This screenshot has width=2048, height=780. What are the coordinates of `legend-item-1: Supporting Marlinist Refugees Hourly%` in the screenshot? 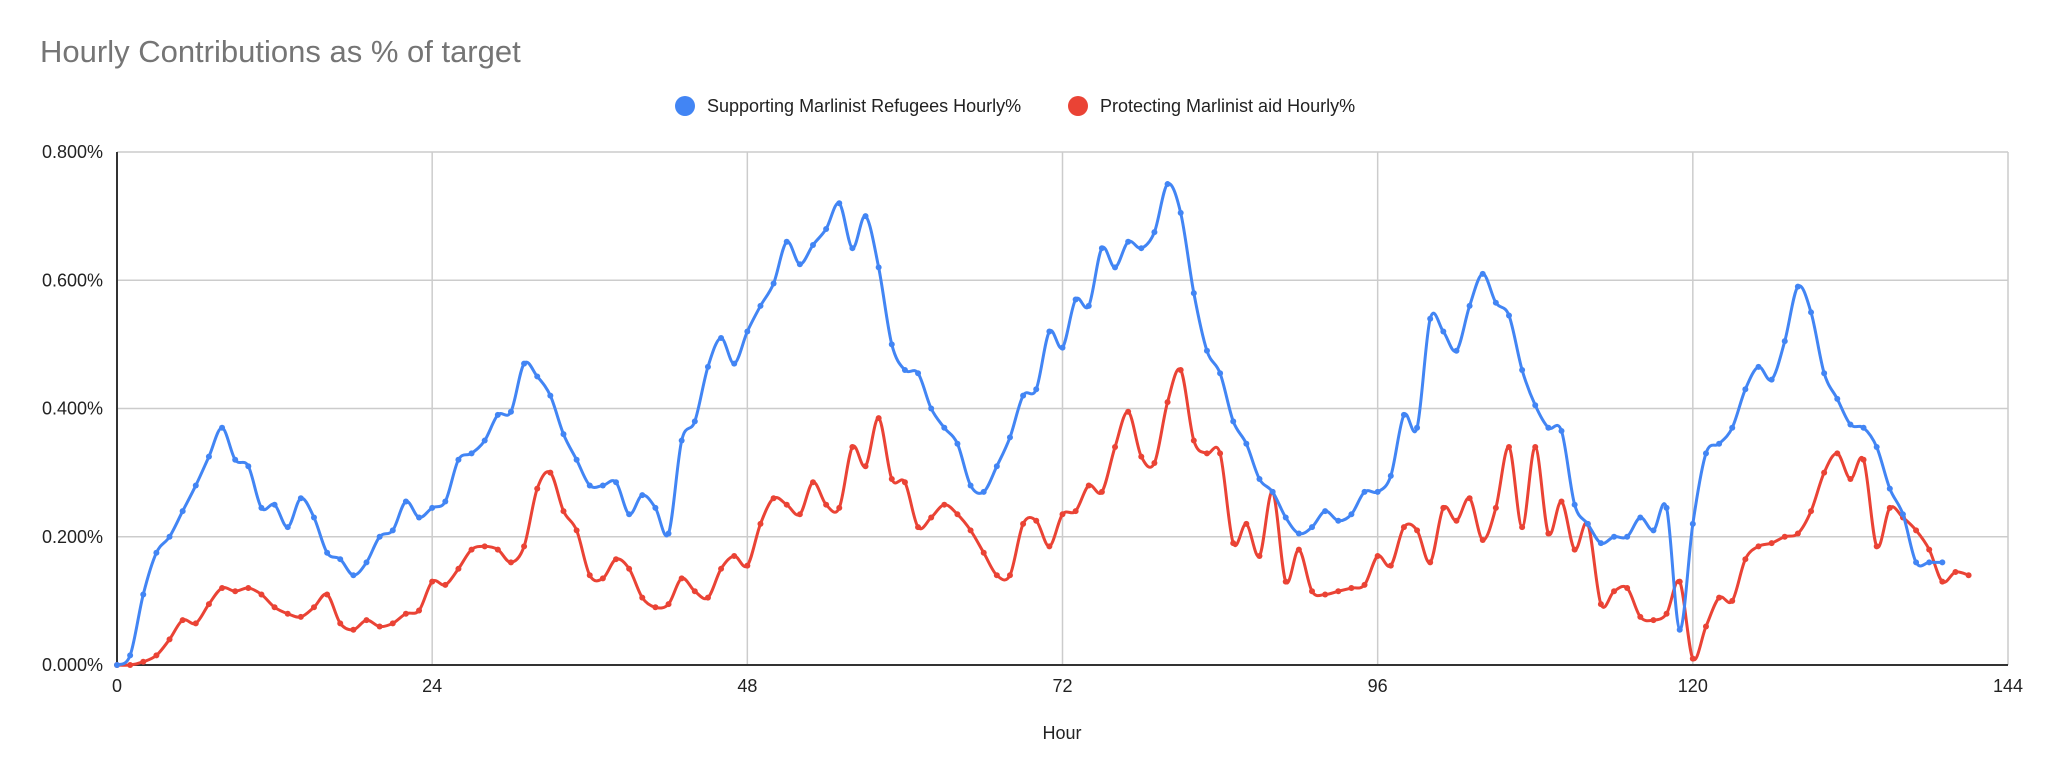 It's located at (848, 106).